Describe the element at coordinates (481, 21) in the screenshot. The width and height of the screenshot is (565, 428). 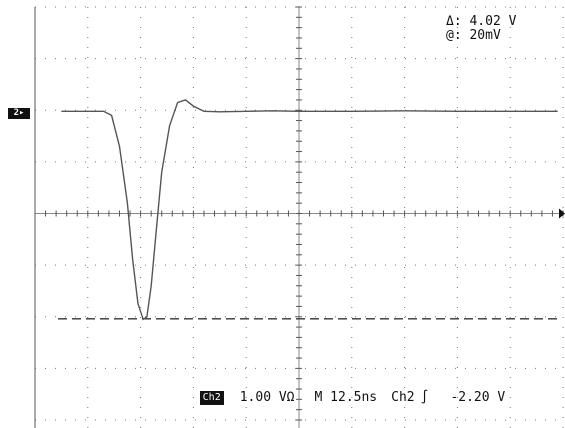
I see `cursor-delta-readout: Δ: 4.02 V` at that location.